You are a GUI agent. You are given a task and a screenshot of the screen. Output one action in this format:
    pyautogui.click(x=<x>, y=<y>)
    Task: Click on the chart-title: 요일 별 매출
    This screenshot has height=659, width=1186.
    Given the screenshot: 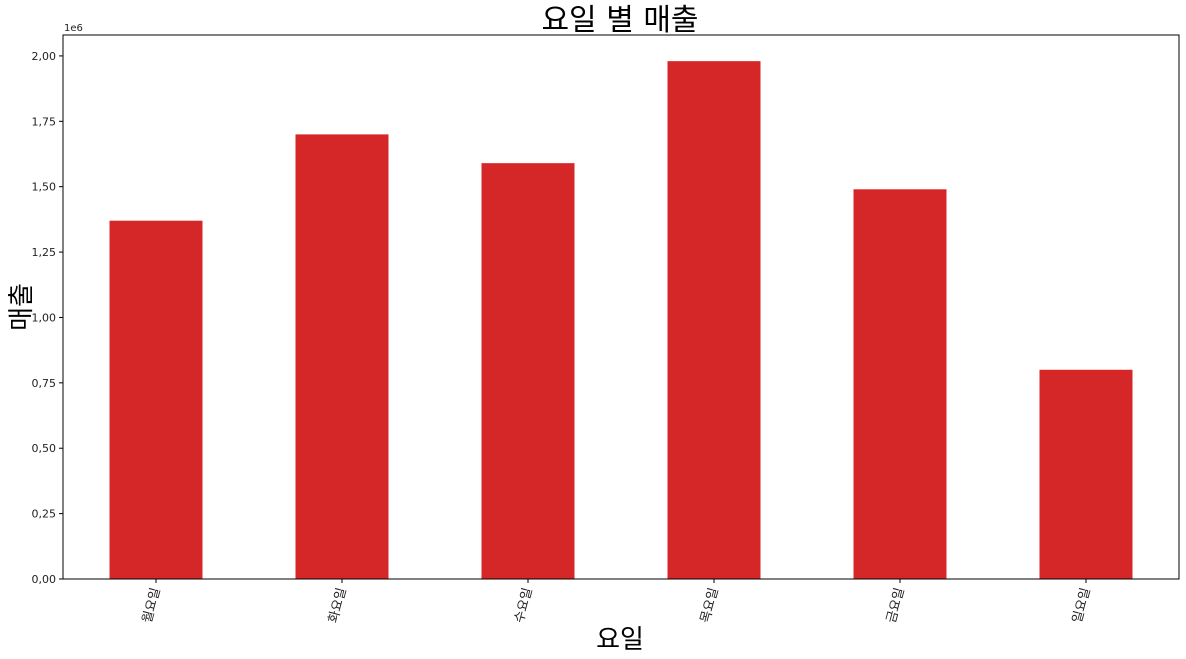 What is the action you would take?
    pyautogui.click(x=619, y=20)
    